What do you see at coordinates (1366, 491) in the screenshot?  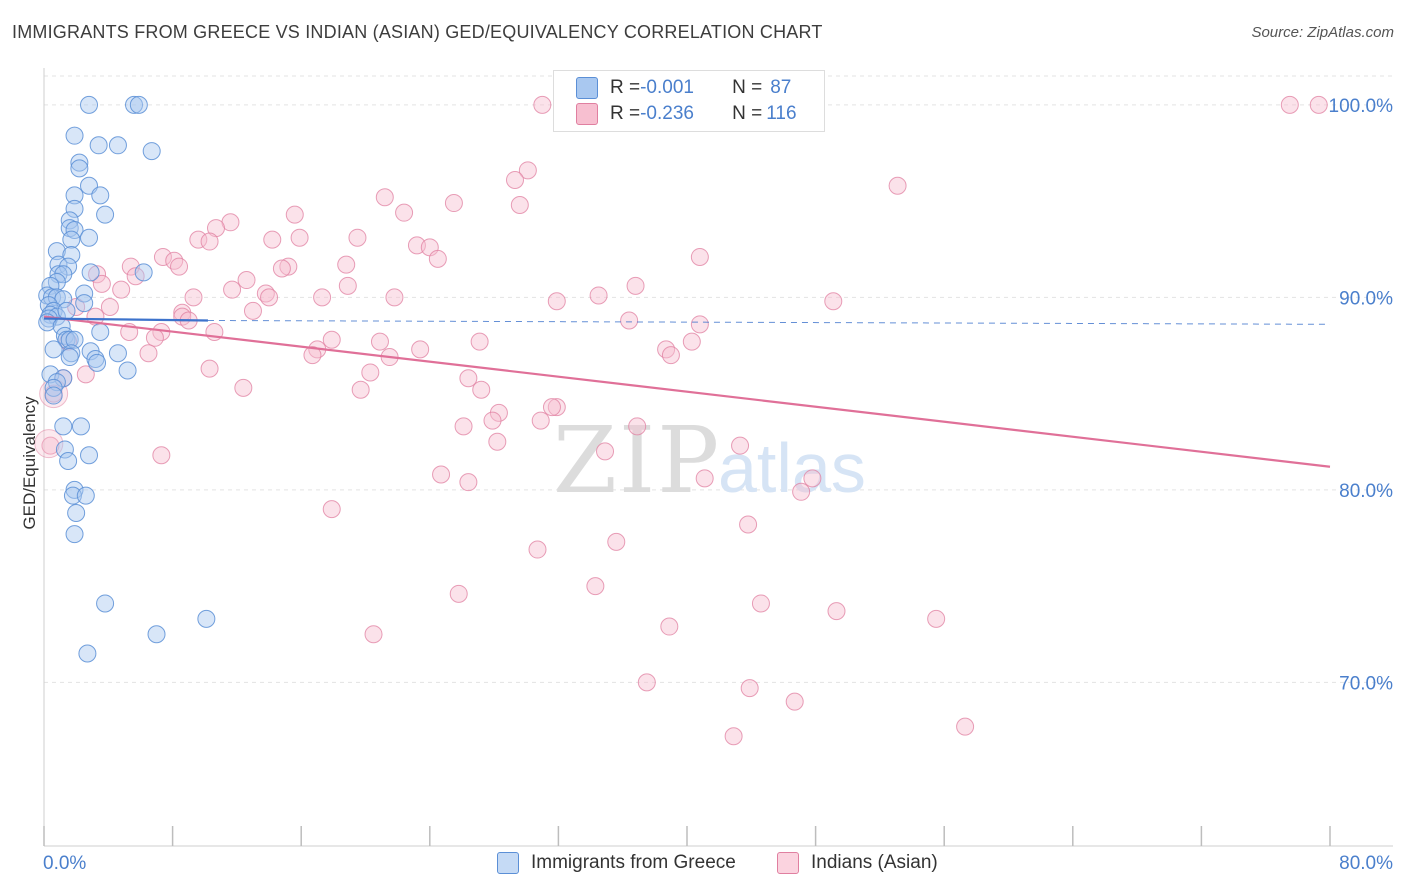 I see `y-tick-label: 80.0%` at bounding box center [1366, 491].